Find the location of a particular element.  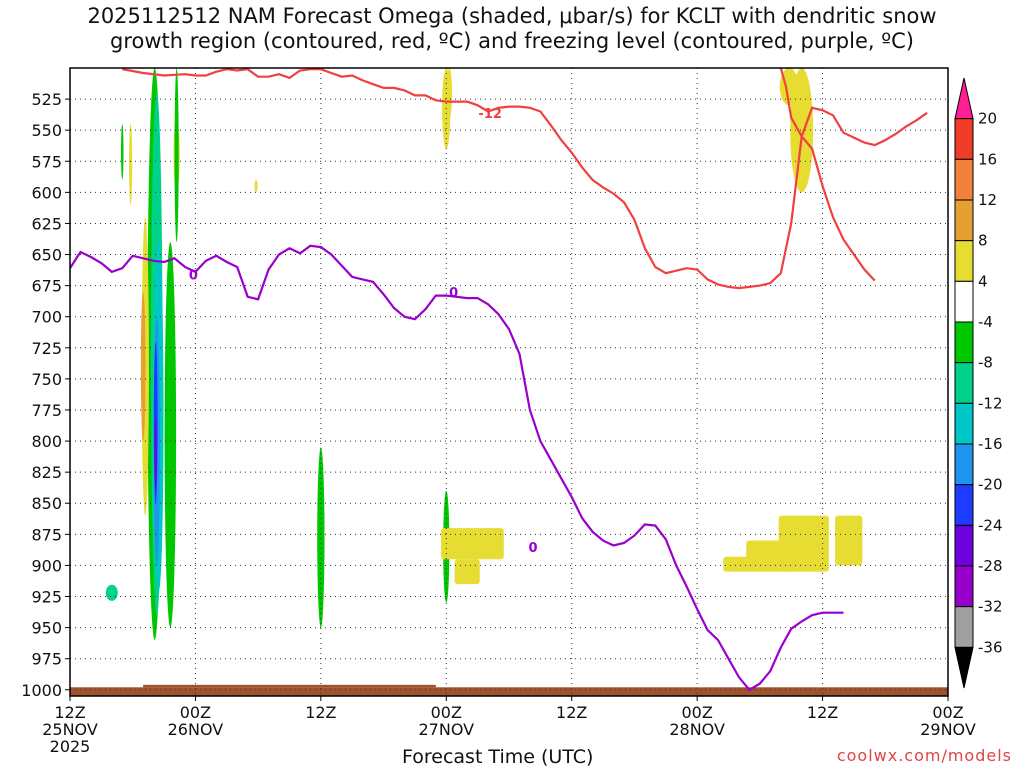

y-tick-label-525: 525 is located at coordinates (46, 99).